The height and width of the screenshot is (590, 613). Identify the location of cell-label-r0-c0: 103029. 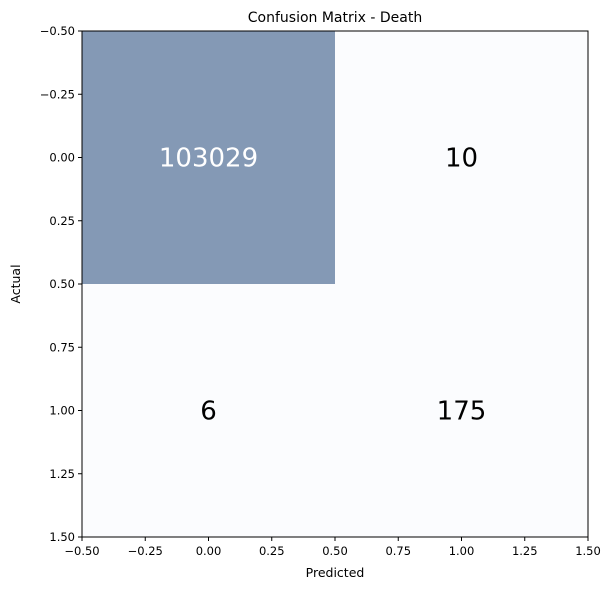
(208, 159).